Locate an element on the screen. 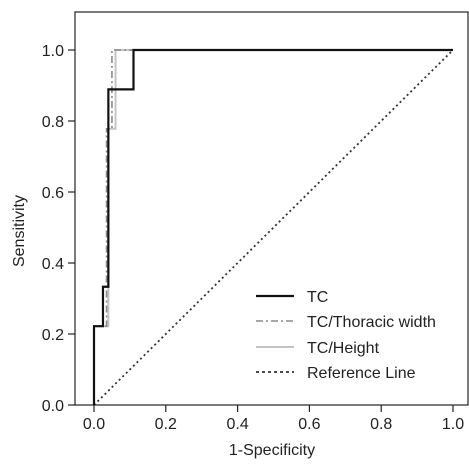 The image size is (469, 466). x-tick-label: 1.0 is located at coordinates (453, 424).